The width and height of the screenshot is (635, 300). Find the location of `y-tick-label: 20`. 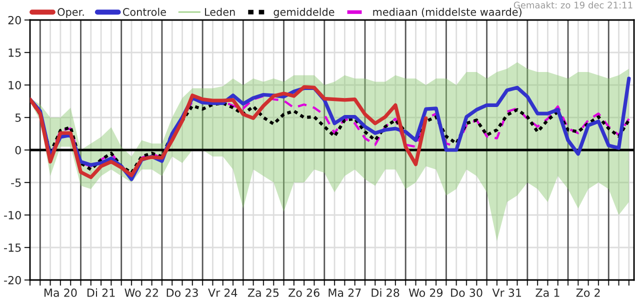

y-tick-label: 20 is located at coordinates (14, 20).